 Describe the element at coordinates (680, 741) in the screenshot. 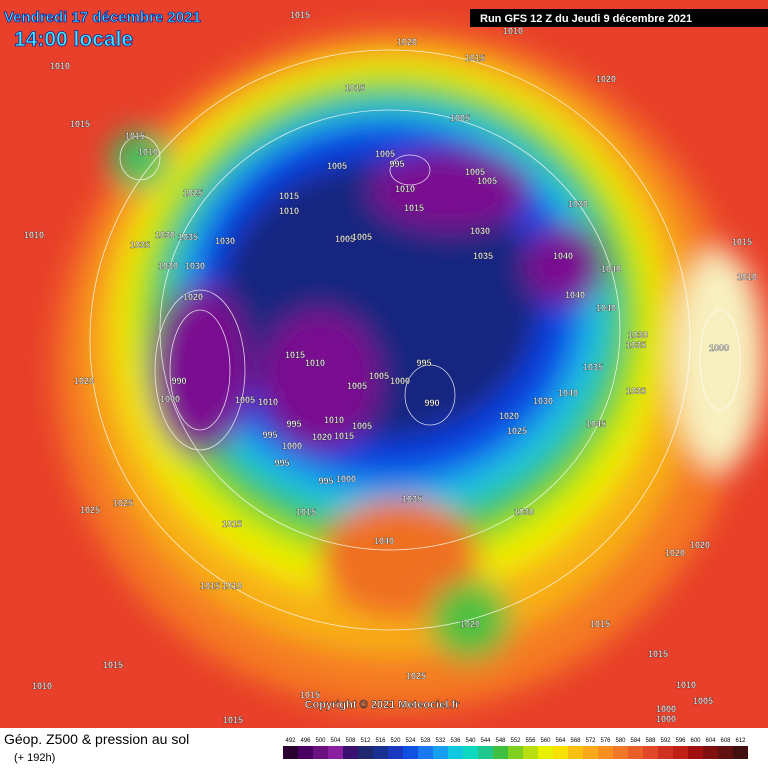

I see `colorbar-label: 596` at that location.